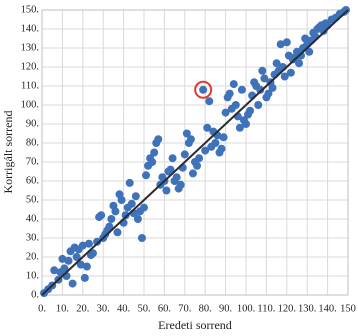  What do you see at coordinates (246, 308) in the screenshot?
I see `x-tick-label: 100.` at bounding box center [246, 308].